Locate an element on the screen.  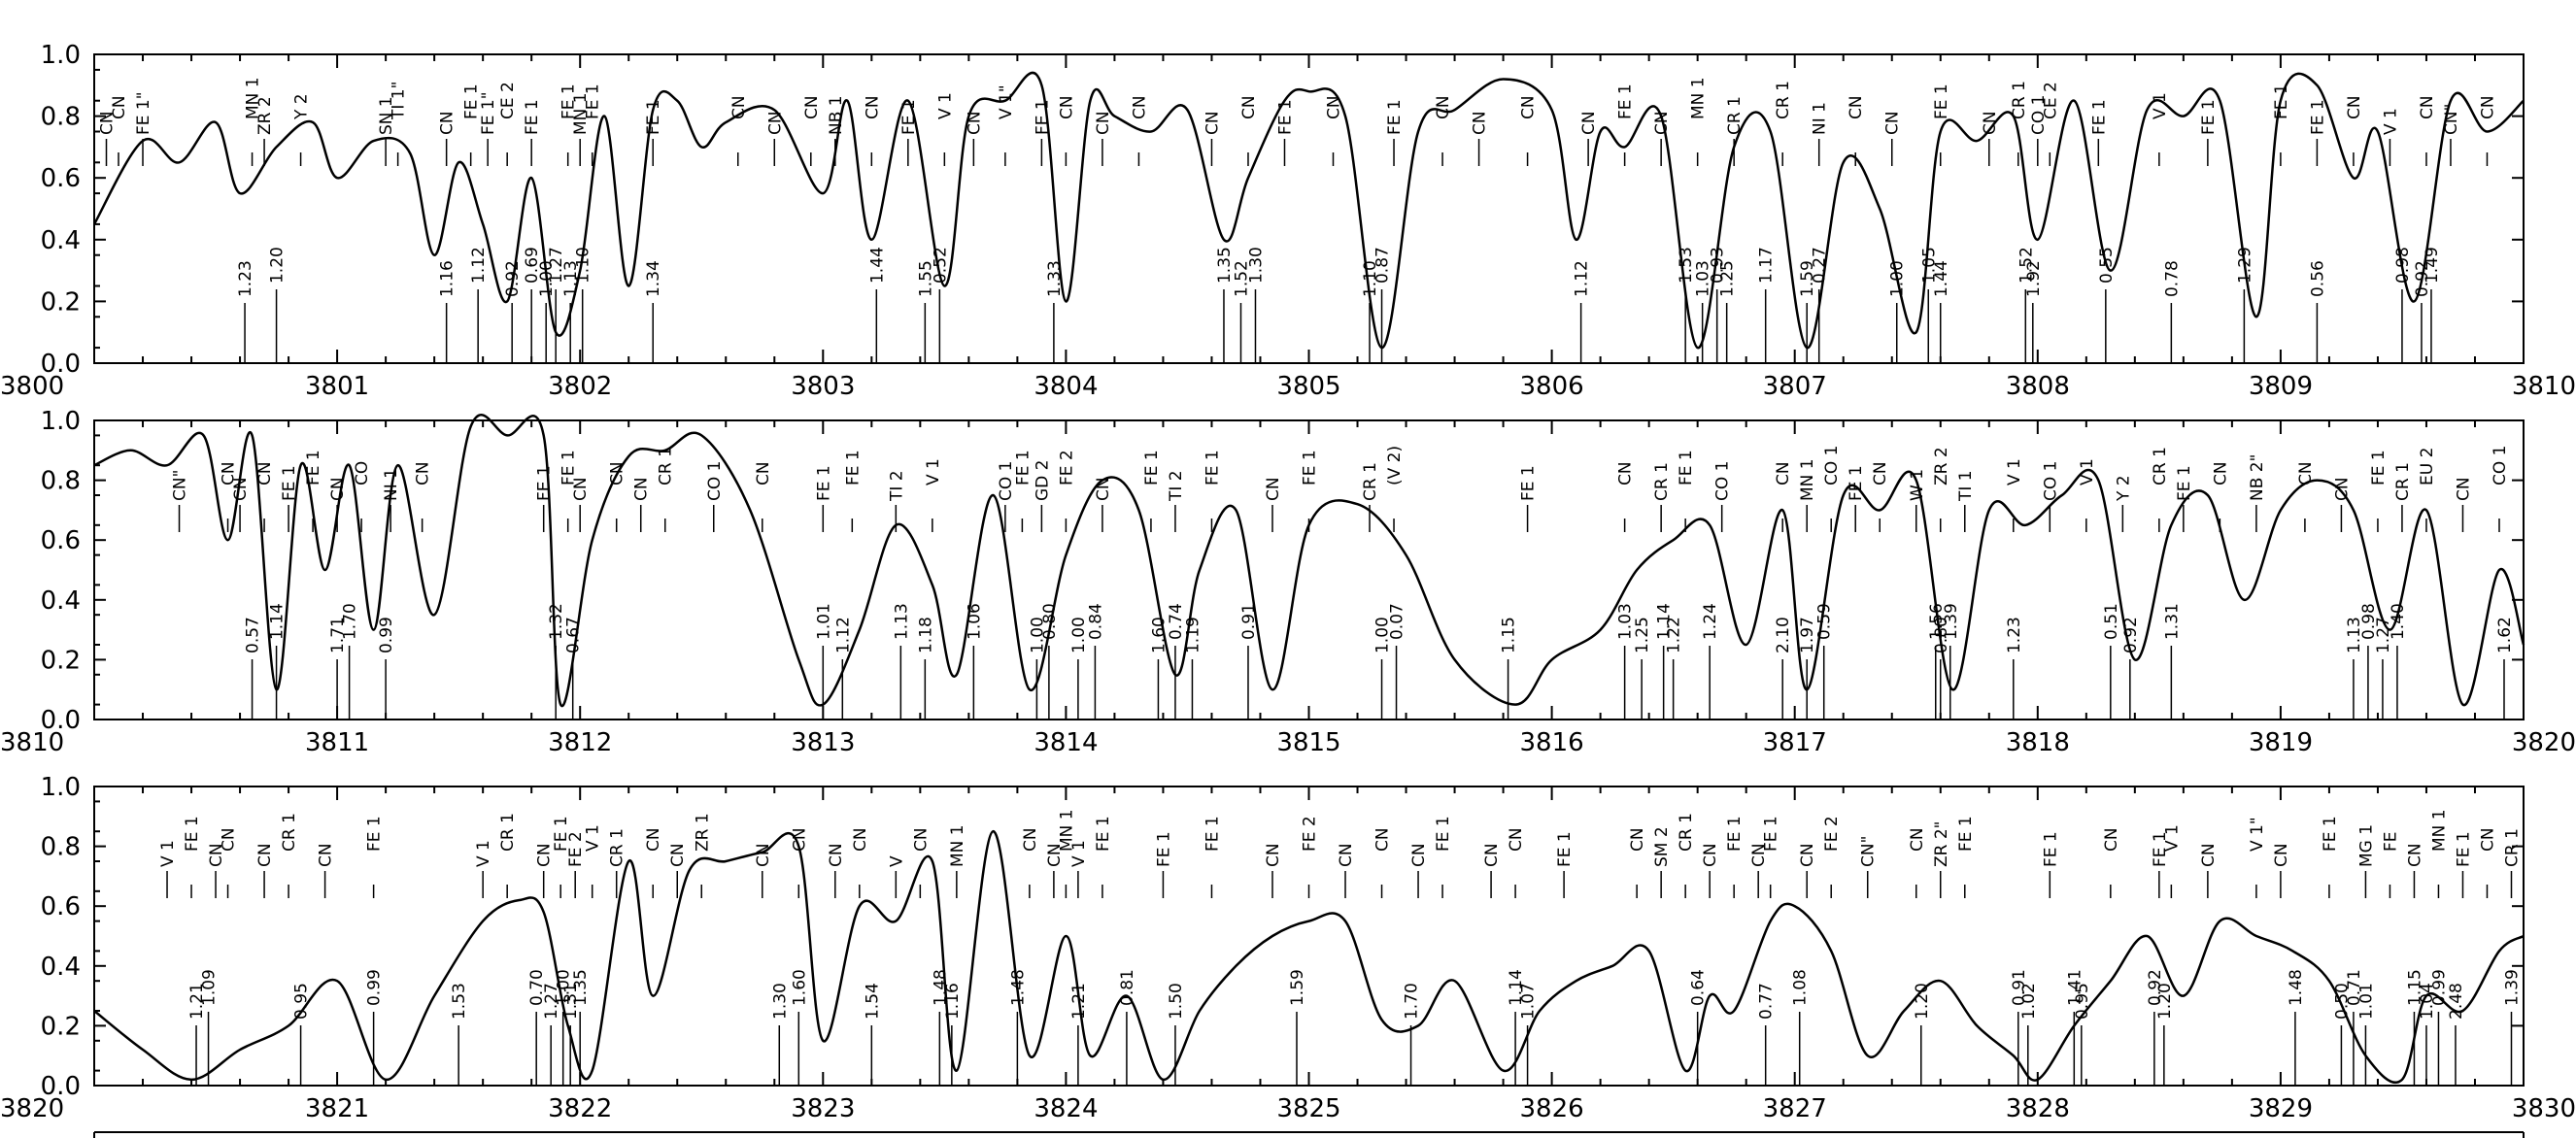
eqw-label: 1.17 is located at coordinates (1767, 265).